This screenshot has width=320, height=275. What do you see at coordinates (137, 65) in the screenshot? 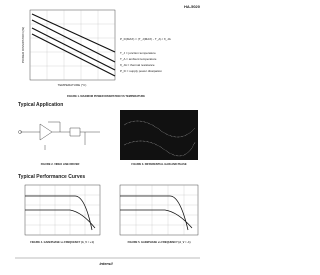
I see `note: θ_JA = thermal resistance` at bounding box center [137, 65].